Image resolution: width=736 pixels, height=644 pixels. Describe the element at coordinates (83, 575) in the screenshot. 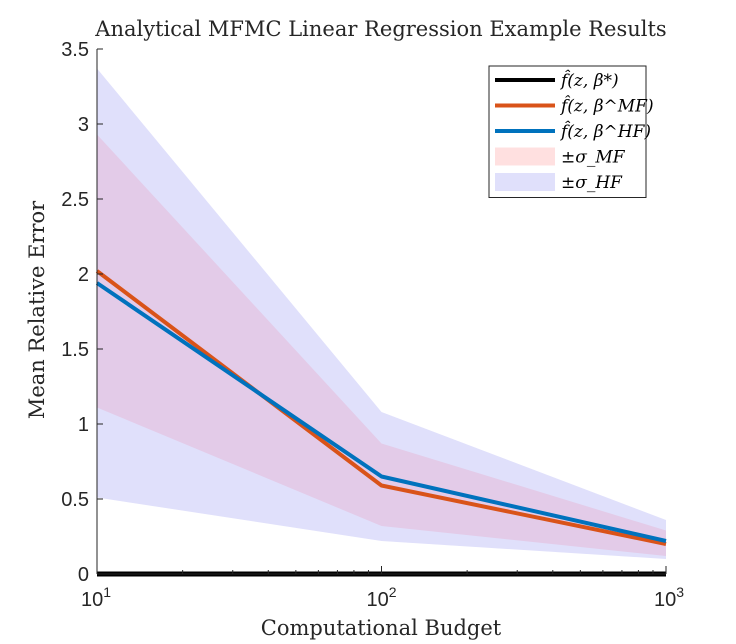

I see `y-tick-label: 0` at that location.